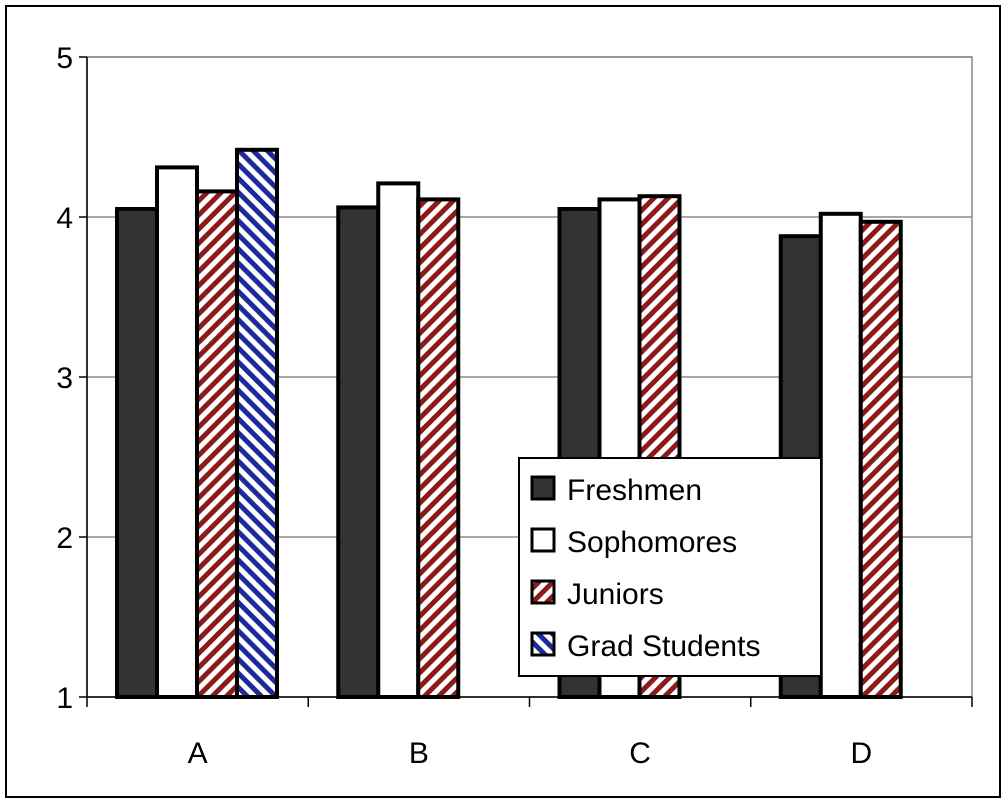  I want to click on legend-swatch-sophomores, so click(543, 540).